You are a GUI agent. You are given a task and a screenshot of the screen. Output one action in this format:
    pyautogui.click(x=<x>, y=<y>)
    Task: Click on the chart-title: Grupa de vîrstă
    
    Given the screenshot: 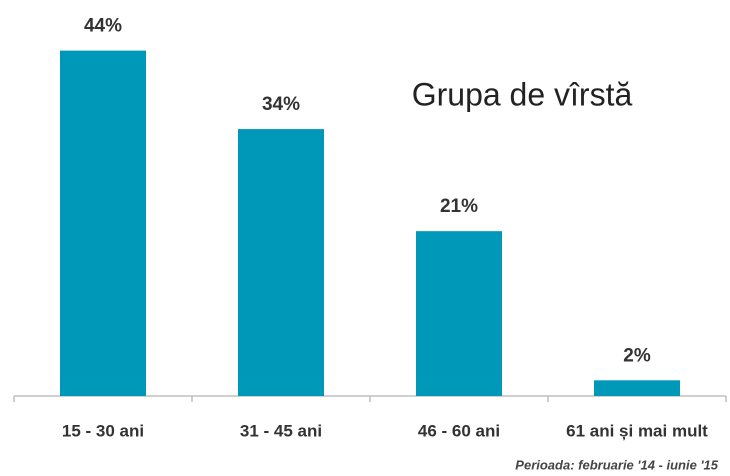 What is the action you would take?
    pyautogui.click(x=522, y=94)
    